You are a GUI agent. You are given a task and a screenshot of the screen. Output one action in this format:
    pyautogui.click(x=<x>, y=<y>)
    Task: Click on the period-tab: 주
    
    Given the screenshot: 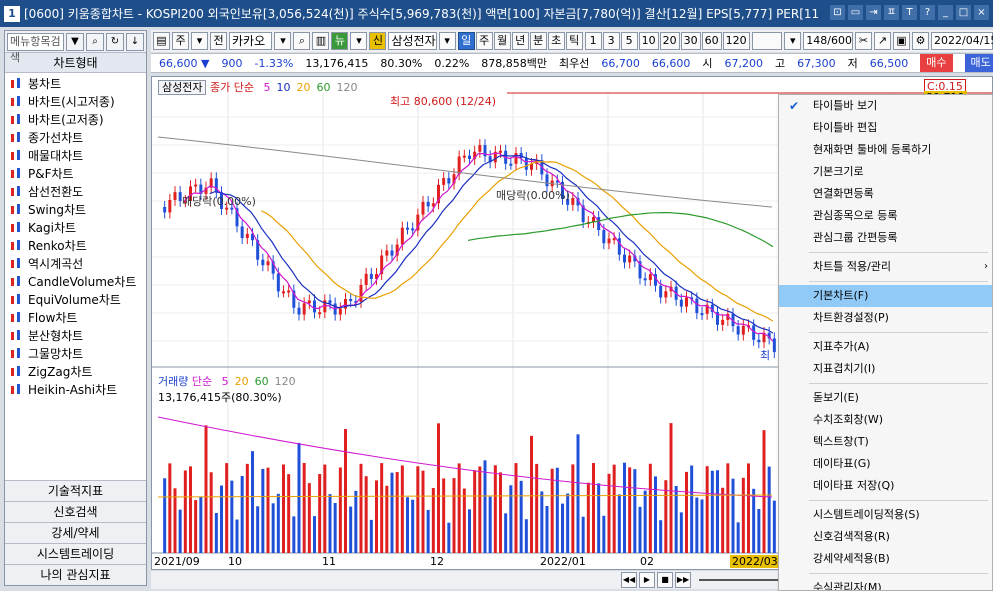 What is the action you would take?
    pyautogui.click(x=484, y=41)
    